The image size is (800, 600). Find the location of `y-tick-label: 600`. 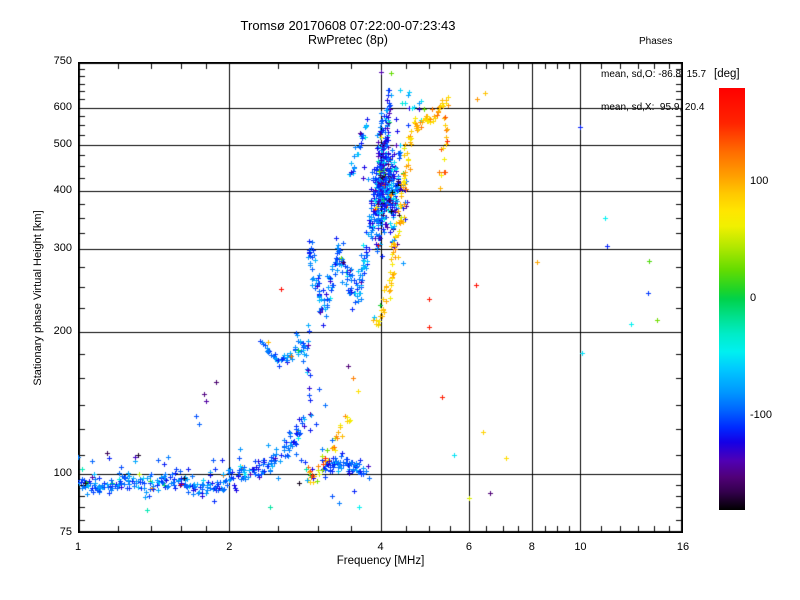

y-tick-label: 600 is located at coordinates (62, 106).